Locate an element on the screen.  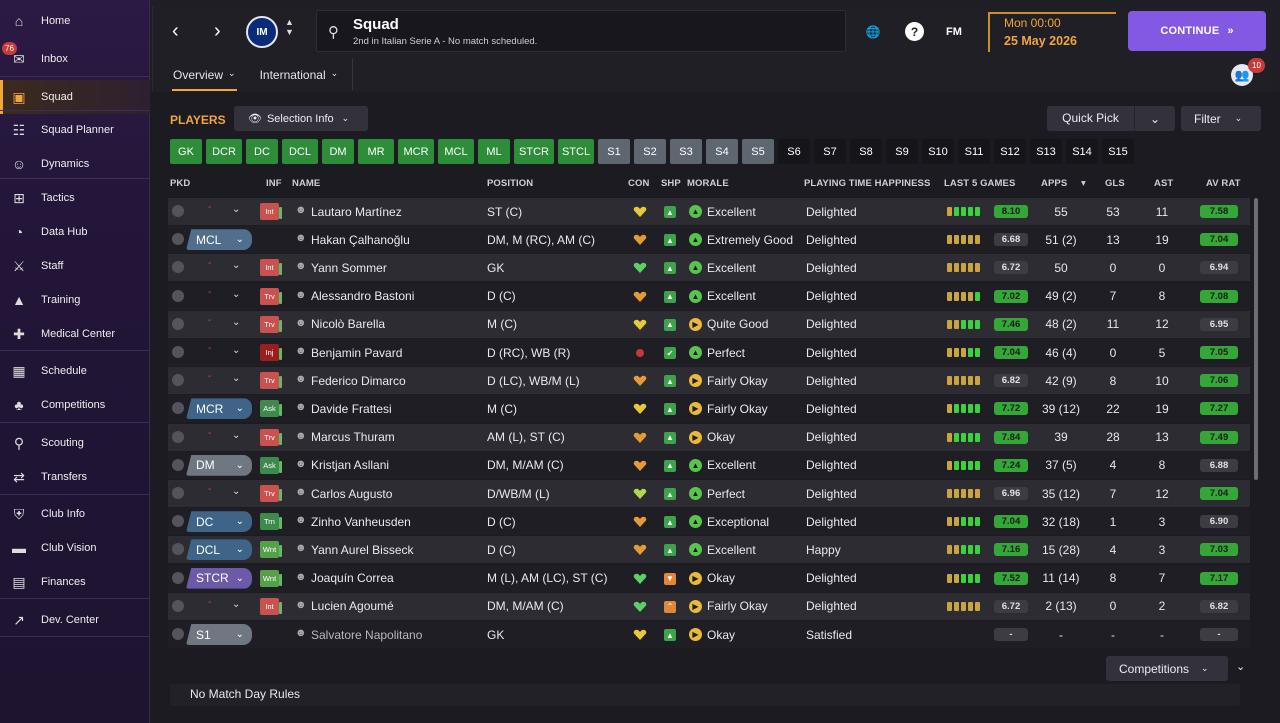
sidebar-item-medical-center: ✚ Medical Center is located at coordinates (75, 334).